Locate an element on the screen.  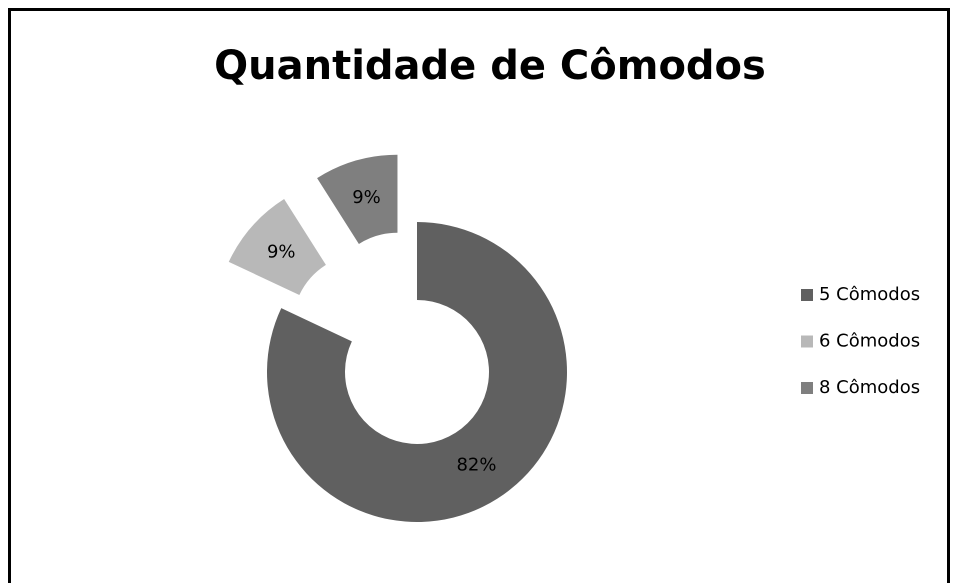
chart-title: Quantidade de Cômodos is located at coordinates (490, 66).